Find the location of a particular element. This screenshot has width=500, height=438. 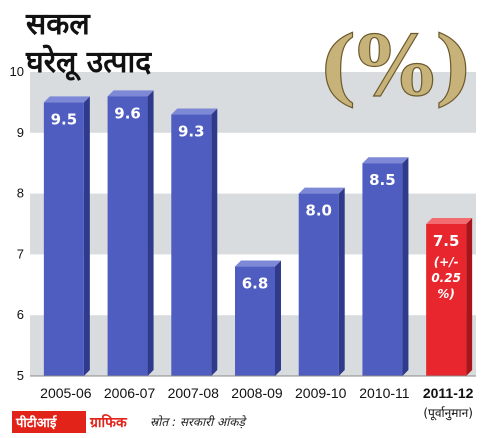

y-tick-label: 10 is located at coordinates (17, 71).